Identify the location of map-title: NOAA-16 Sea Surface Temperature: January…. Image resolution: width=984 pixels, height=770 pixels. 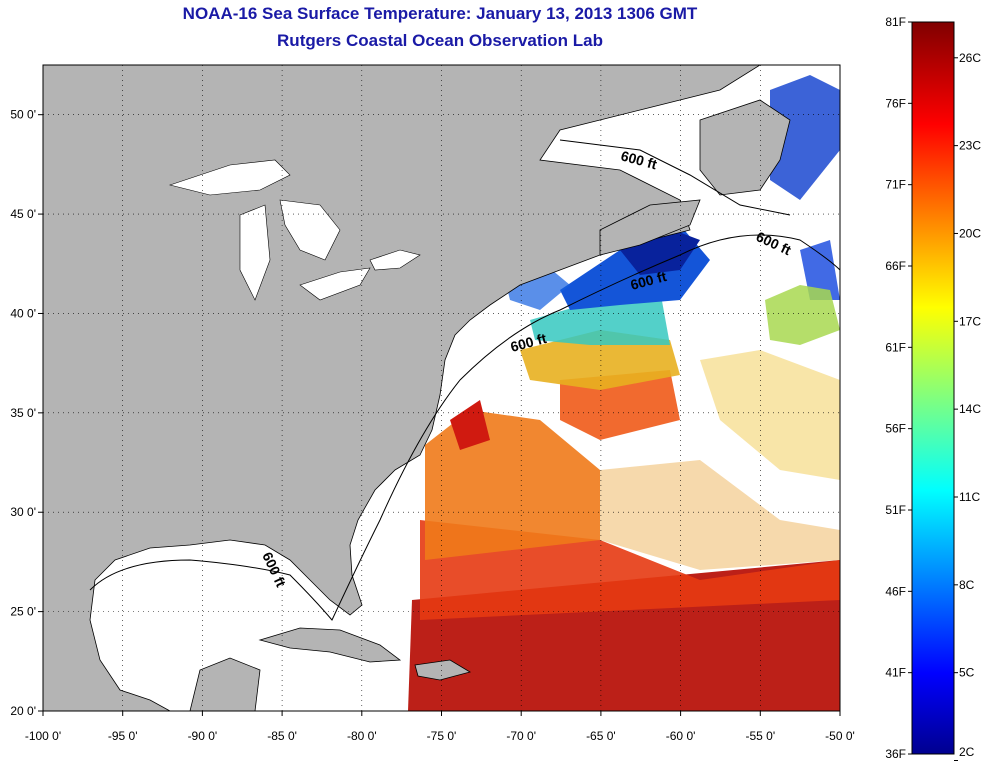
(440, 13).